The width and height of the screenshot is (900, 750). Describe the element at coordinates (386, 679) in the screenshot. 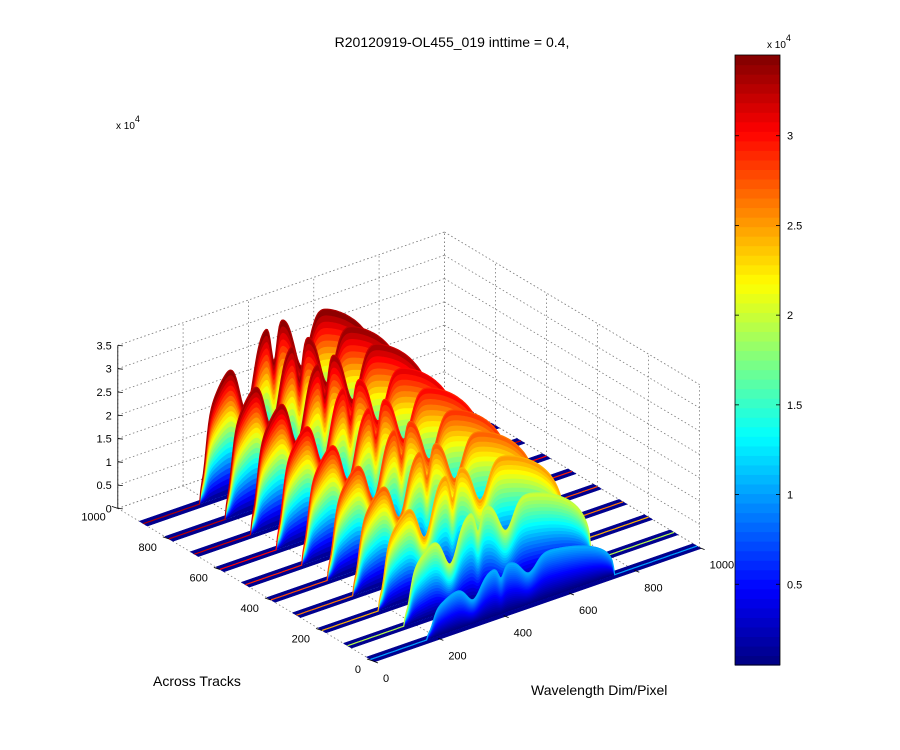

I see `x-tick-label: 0` at that location.